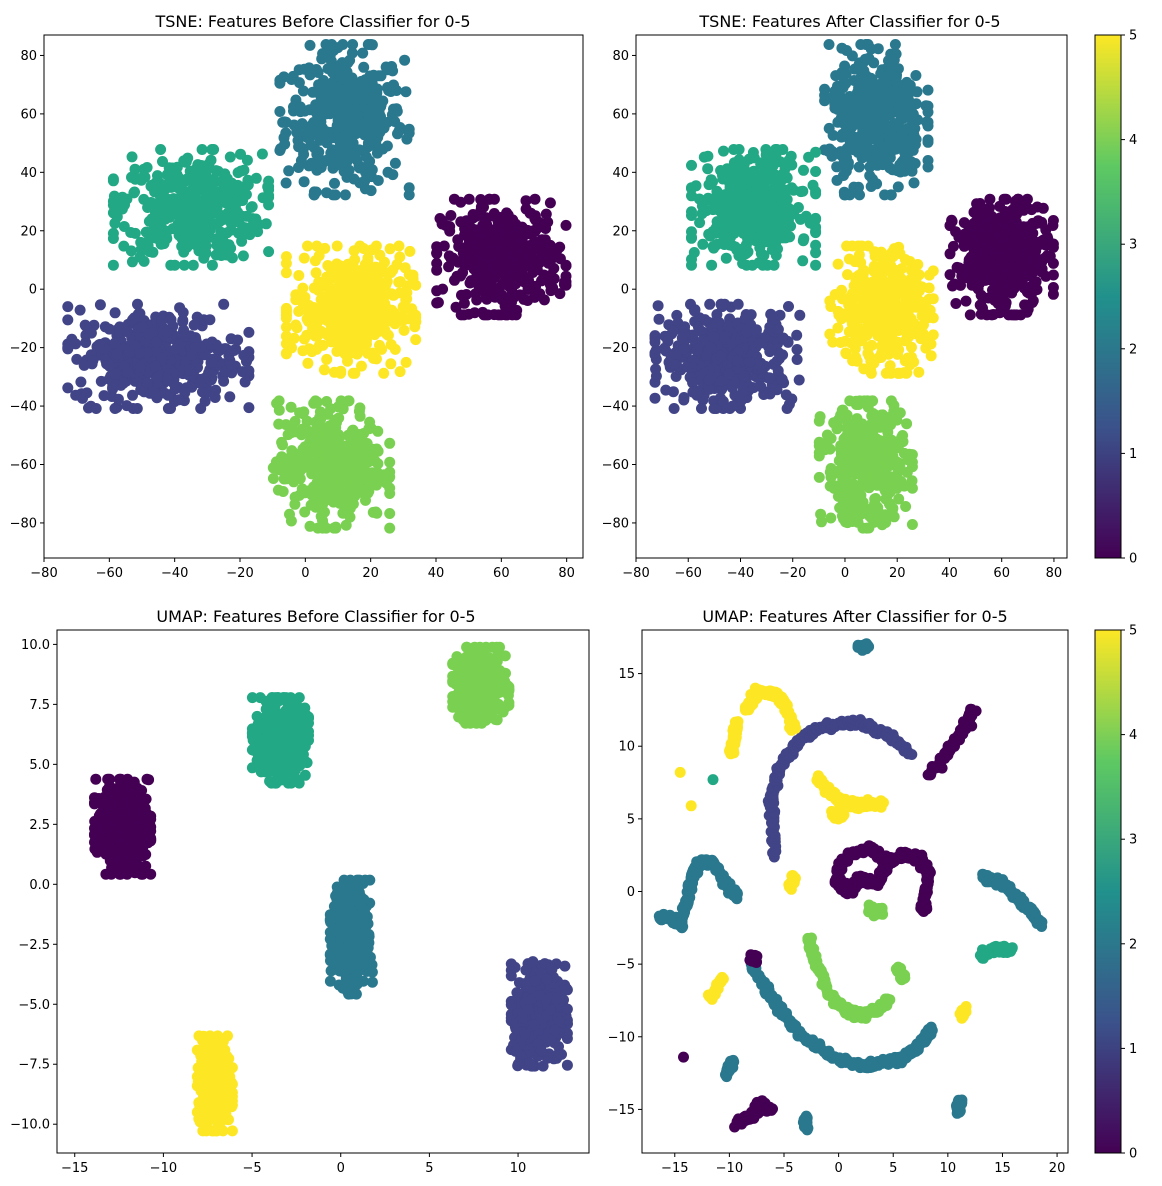 Image resolution: width=1162 pixels, height=1186 pixels. Describe the element at coordinates (615, 348) in the screenshot. I see `tsne-after-ytick-label: −20` at that location.